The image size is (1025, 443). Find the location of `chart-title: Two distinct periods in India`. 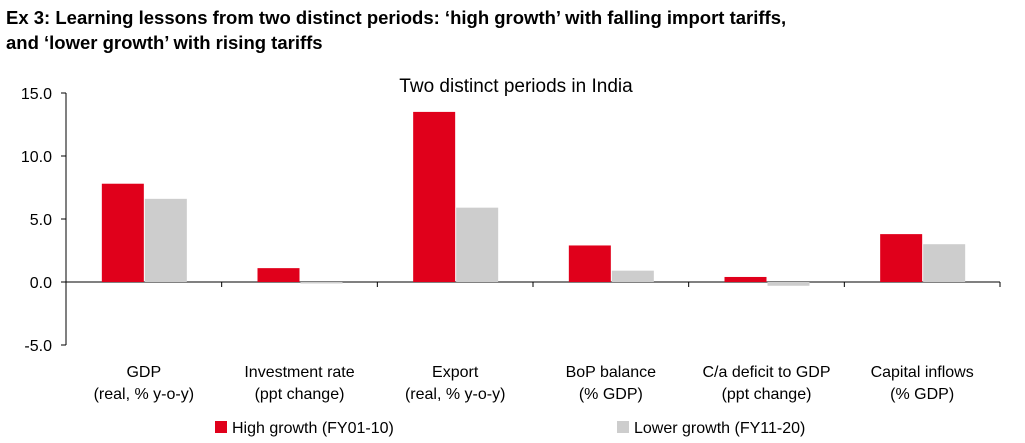

chart-title: Two distinct periods in India is located at coordinates (516, 86).